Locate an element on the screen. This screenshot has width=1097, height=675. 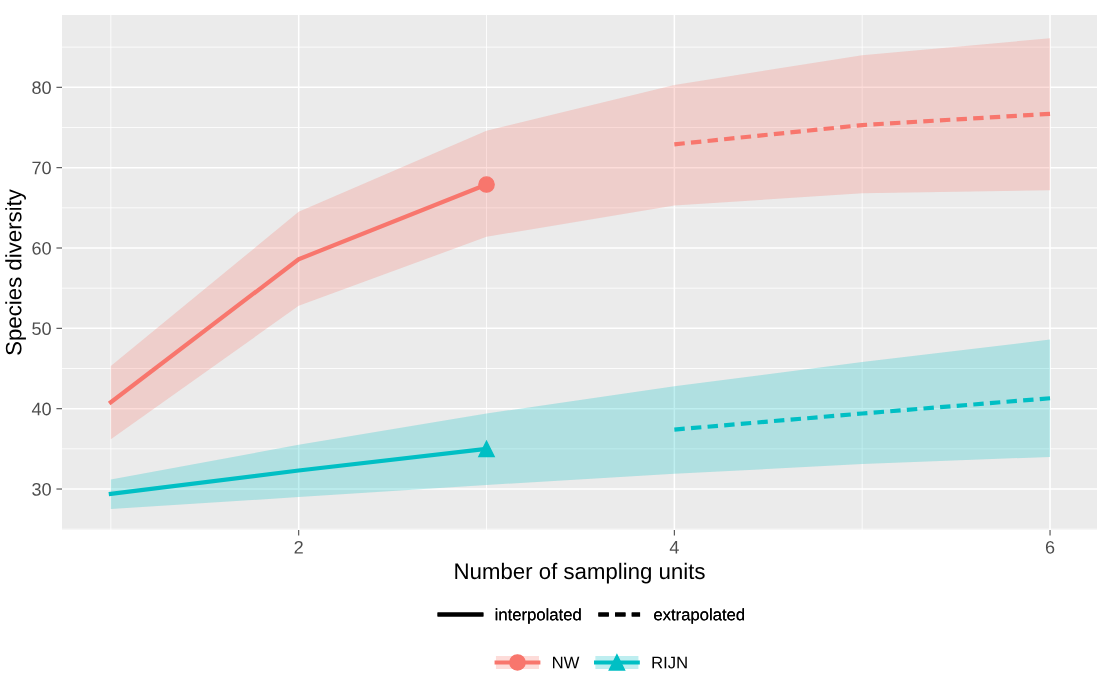
x-tick-label: 2 is located at coordinates (298, 547).